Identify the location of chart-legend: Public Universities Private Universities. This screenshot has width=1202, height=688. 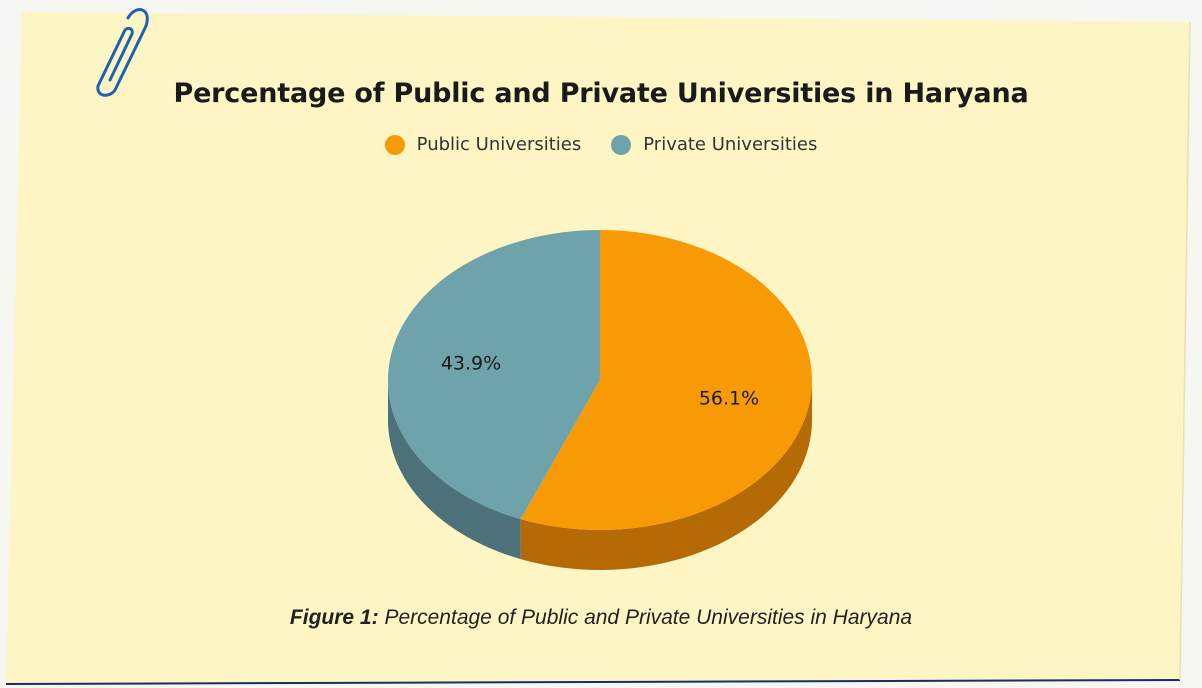
(601, 144).